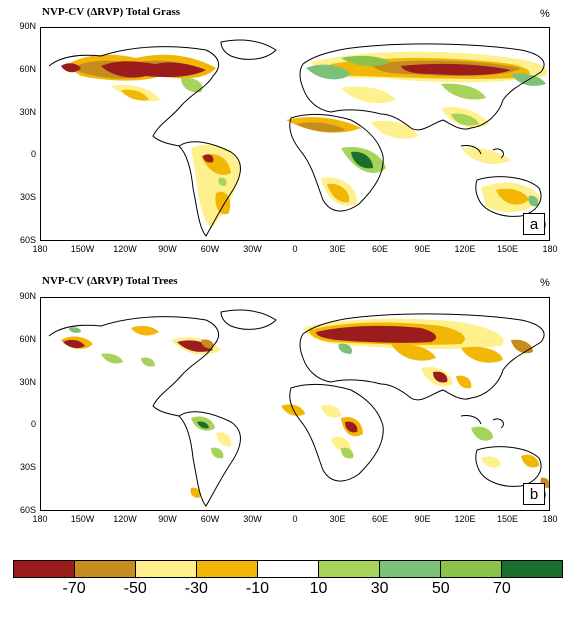  What do you see at coordinates (337, 249) in the screenshot?
I see `panel-a-lon-tick-label: 30E` at bounding box center [337, 249].